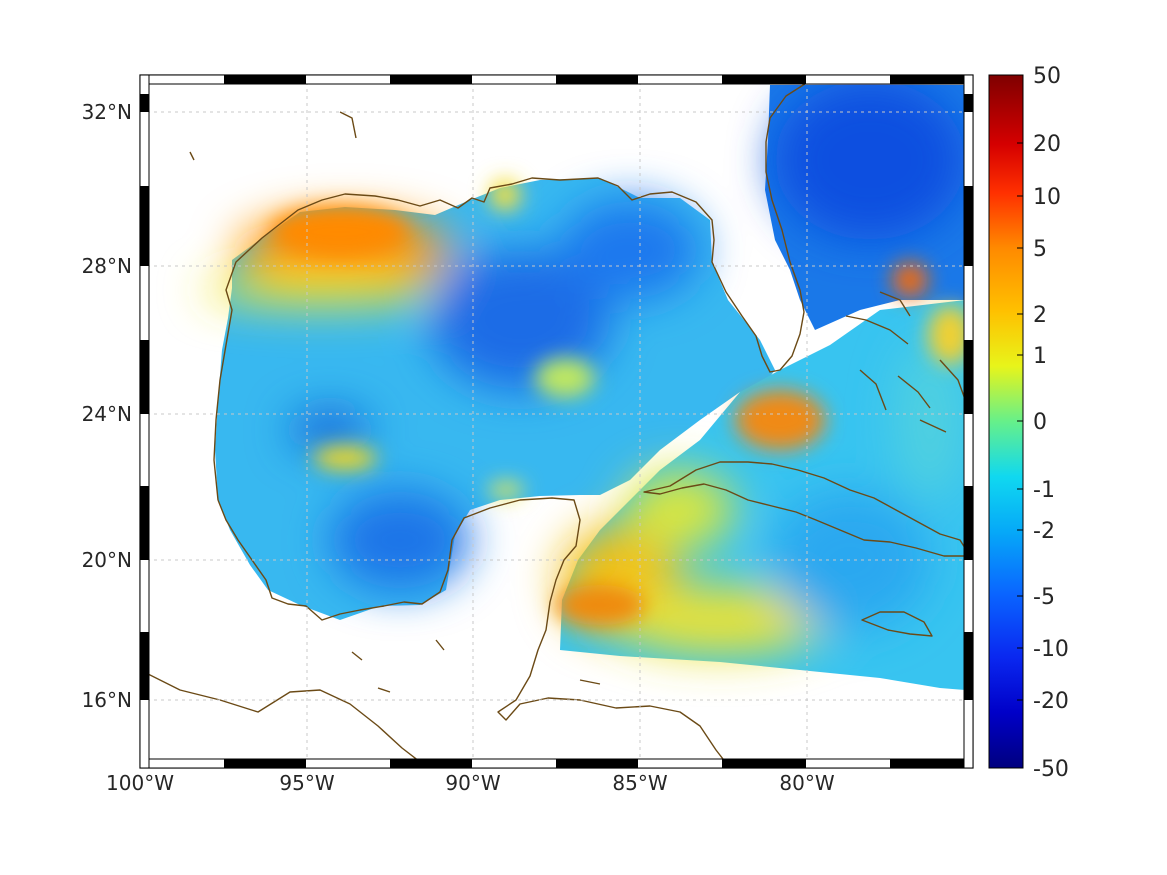  I want to click on colorbar-label: 0, so click(1040, 422).